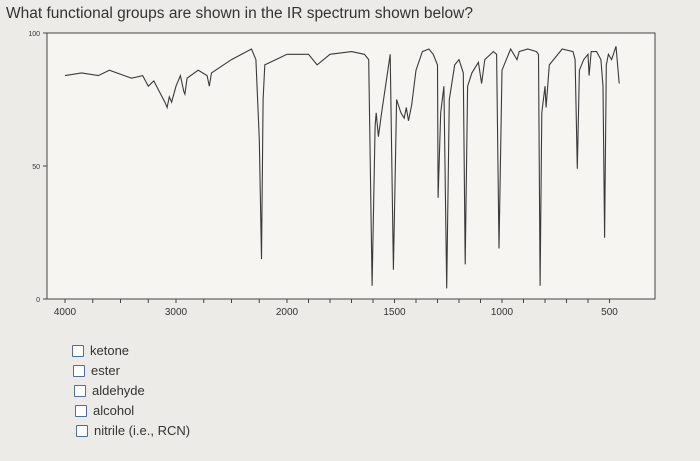 Image resolution: width=700 pixels, height=461 pixels. Describe the element at coordinates (142, 430) in the screenshot. I see `option-label: nitrile (i.e., RCN)` at that location.